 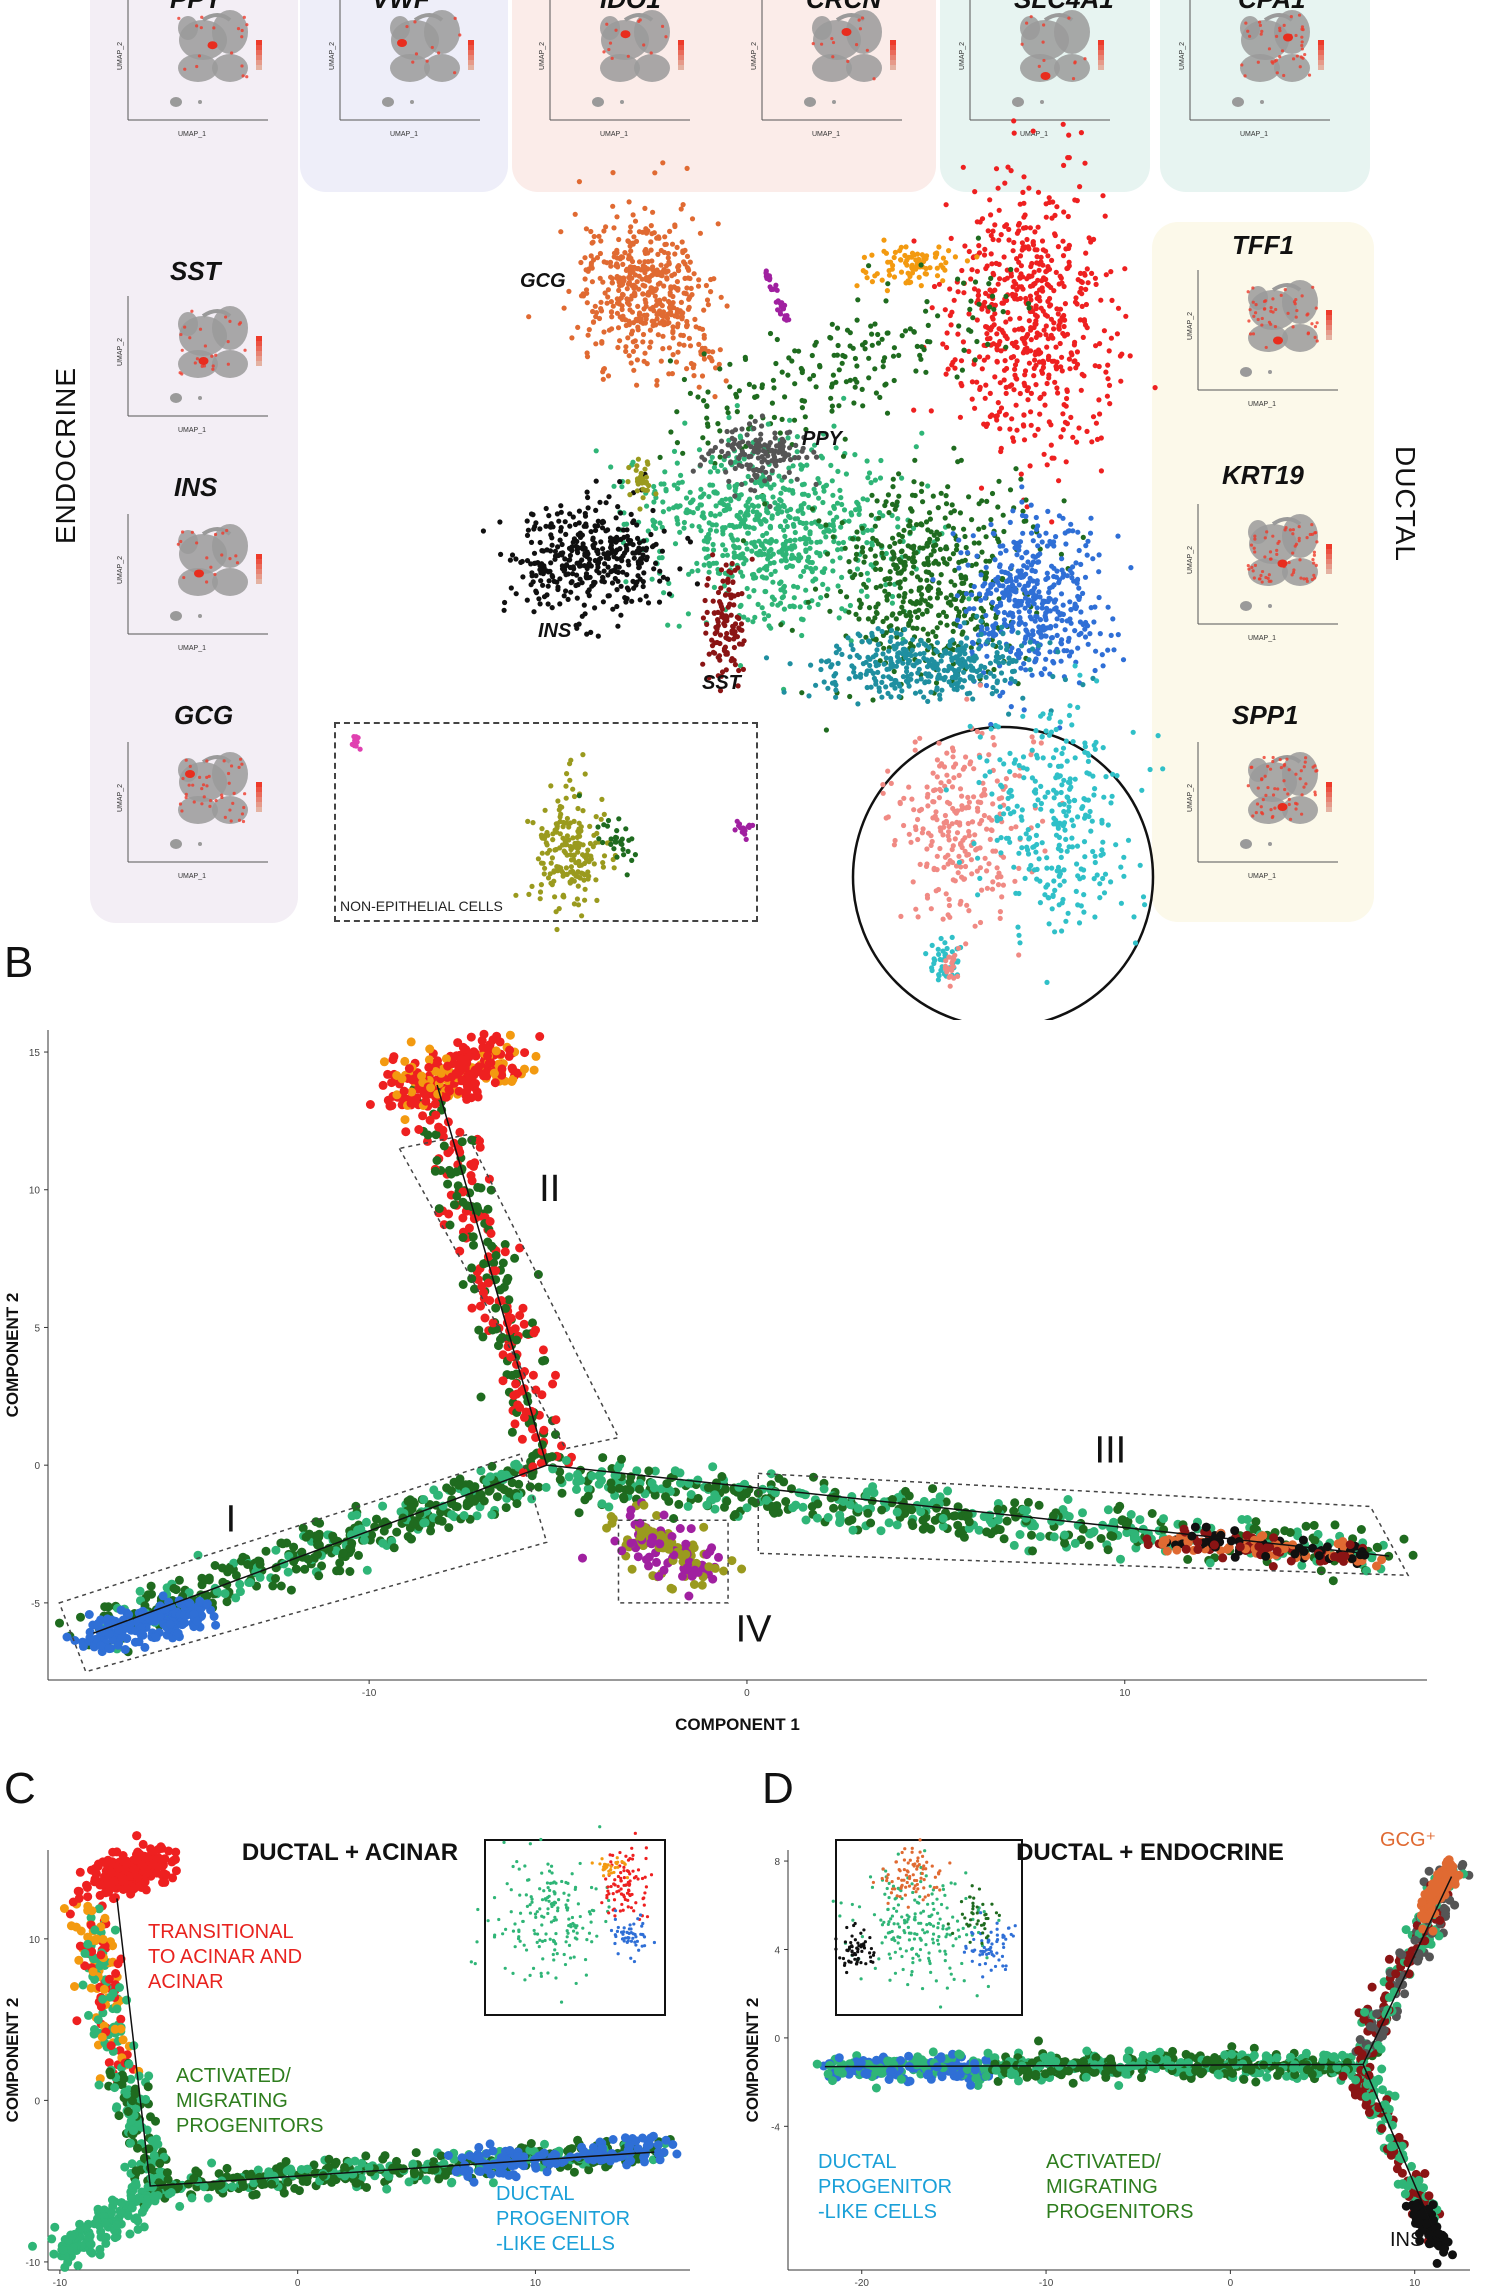 What do you see at coordinates (967, 699) in the screenshot?
I see `umap-inset-cell-salmon` at bounding box center [967, 699].